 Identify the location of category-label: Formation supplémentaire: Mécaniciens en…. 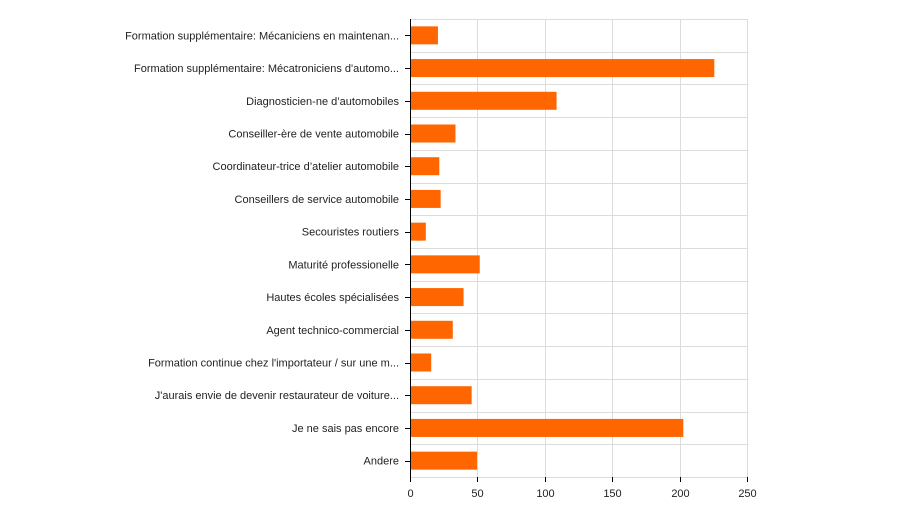
(262, 36).